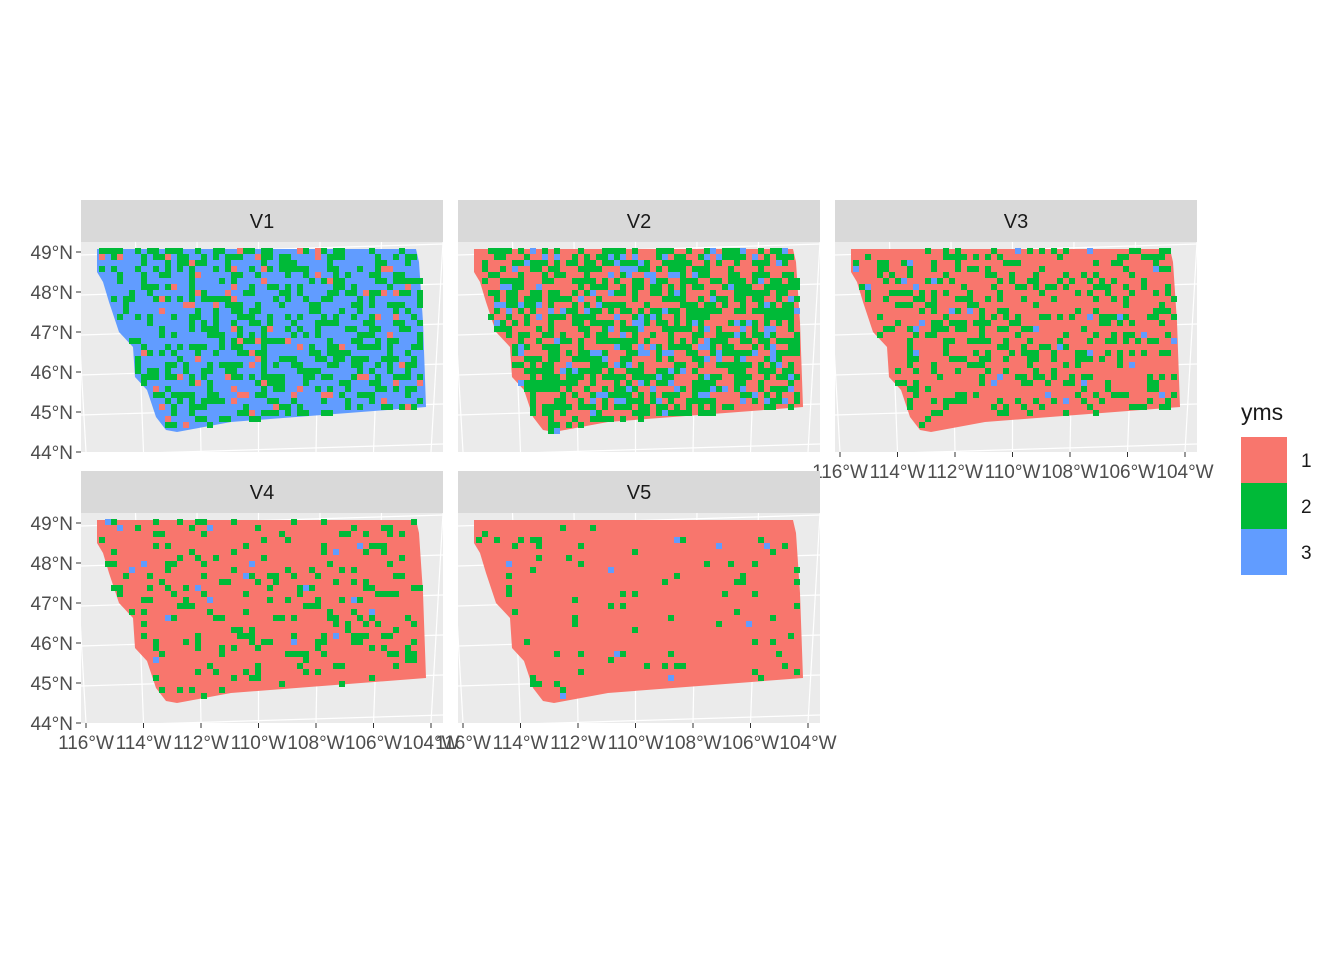 Image resolution: width=1344 pixels, height=960 pixels. What do you see at coordinates (898, 472) in the screenshot?
I see `lon-tick-label: 114°W` at bounding box center [898, 472].